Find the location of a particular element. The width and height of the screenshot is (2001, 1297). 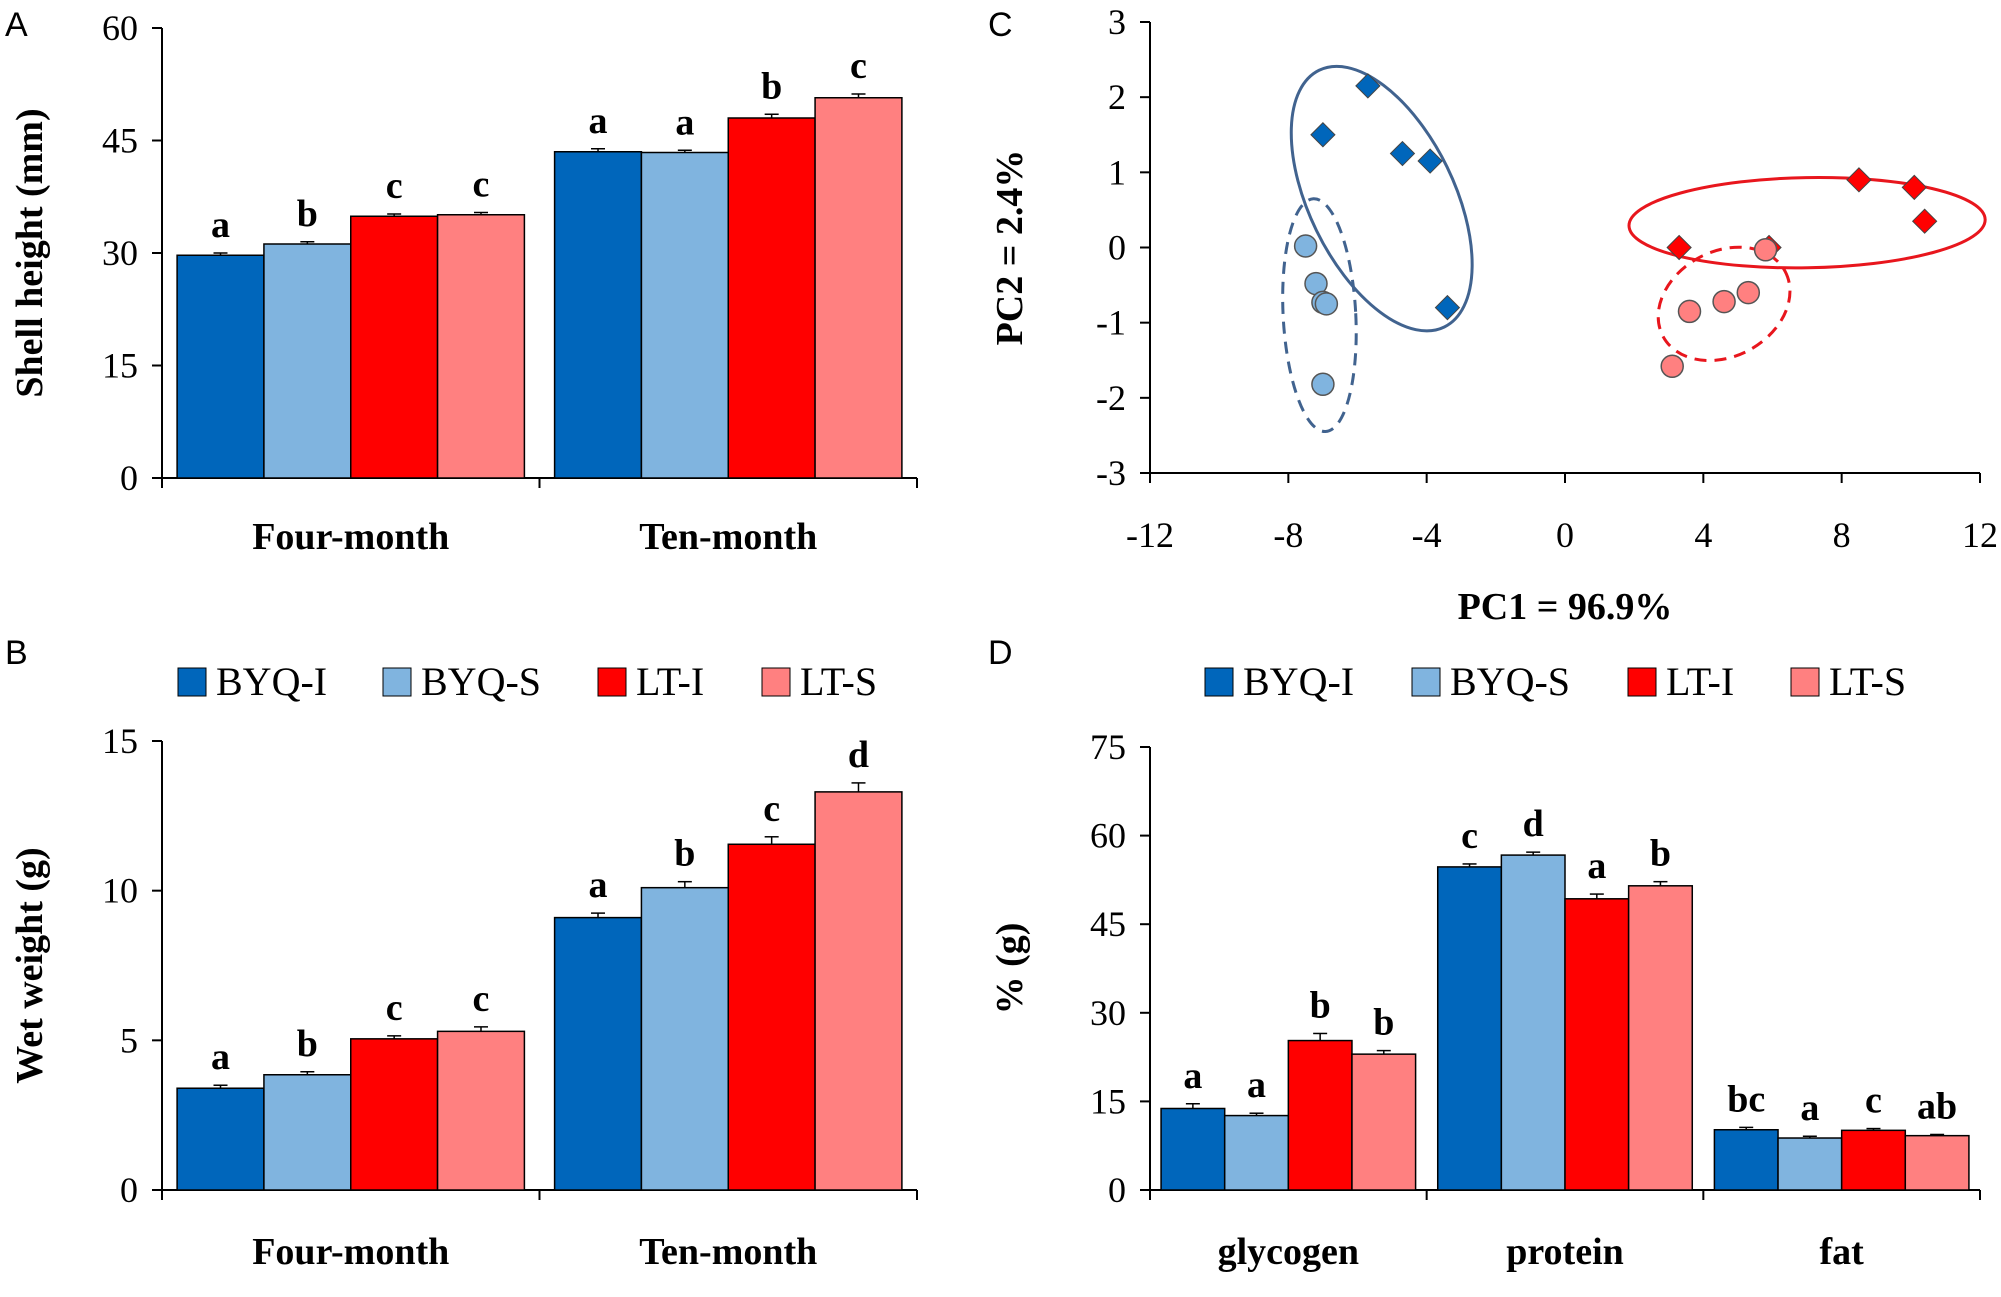

panel-a-bar-lt-s-ten-month-letter: c is located at coordinates (858, 66).